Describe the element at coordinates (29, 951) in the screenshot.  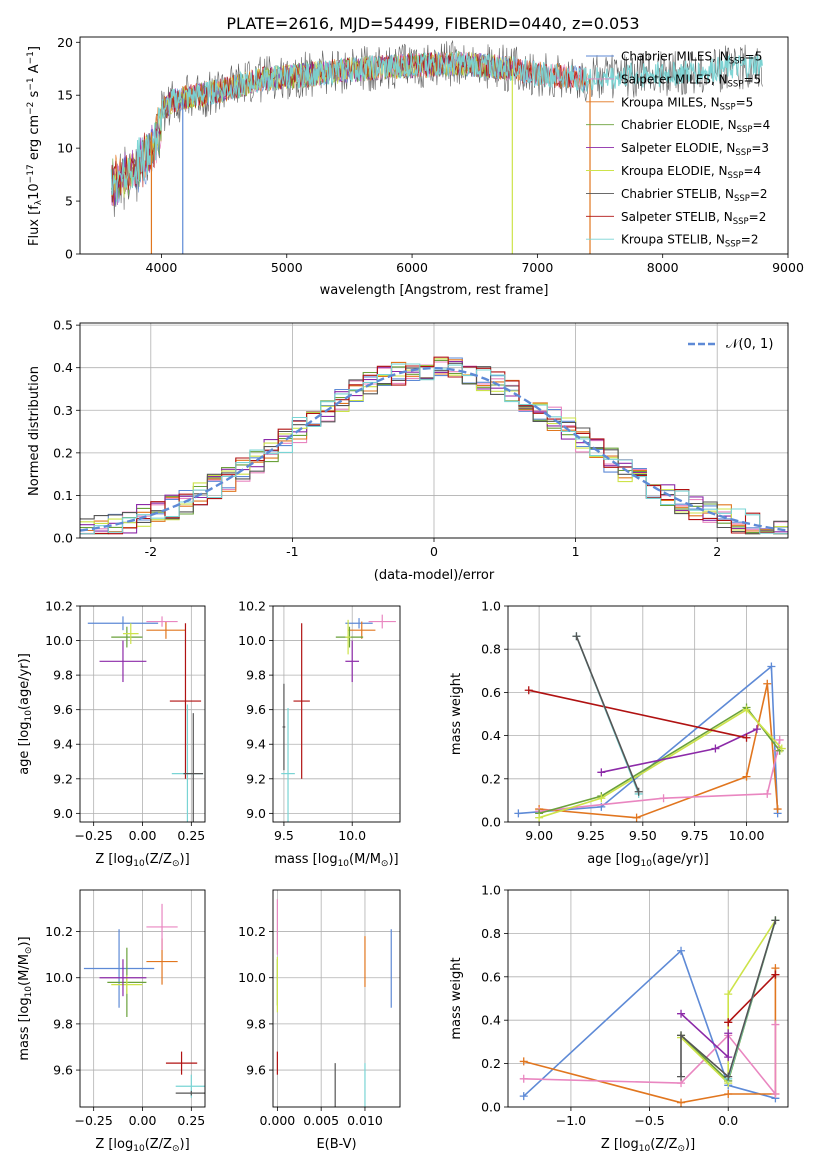
I see `y-label-sun: ⊙` at that location.